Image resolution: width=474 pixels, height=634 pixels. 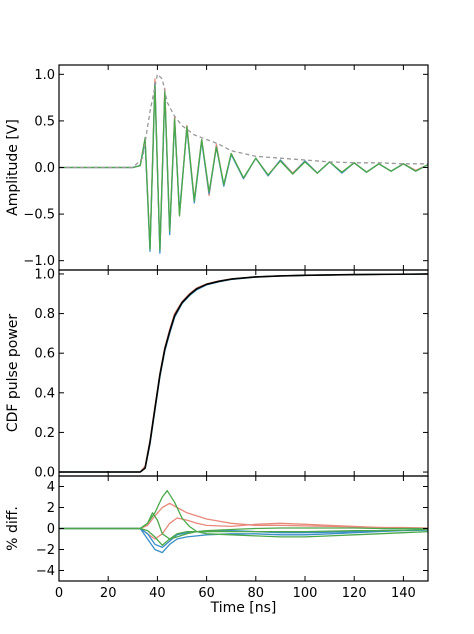 I want to click on x-tick-label: 20, so click(x=108, y=593).